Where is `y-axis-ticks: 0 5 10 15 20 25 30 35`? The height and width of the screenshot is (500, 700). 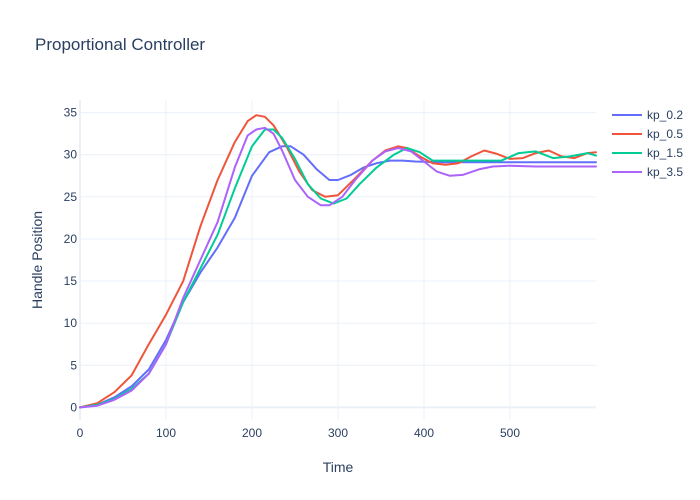 y-axis-ticks: 0 5 10 15 20 25 30 35 is located at coordinates (71, 260).